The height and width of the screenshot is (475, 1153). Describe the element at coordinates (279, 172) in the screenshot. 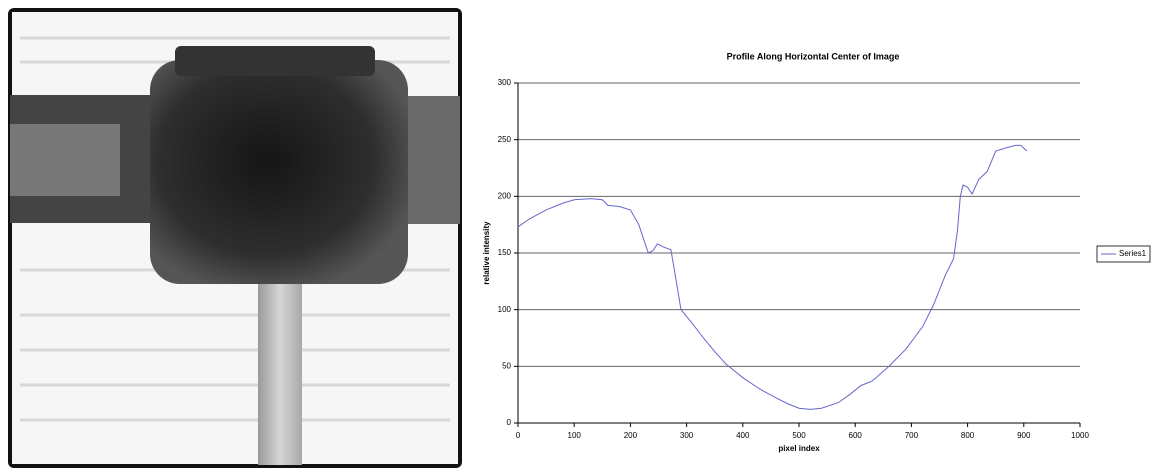

I see `main-body` at that location.